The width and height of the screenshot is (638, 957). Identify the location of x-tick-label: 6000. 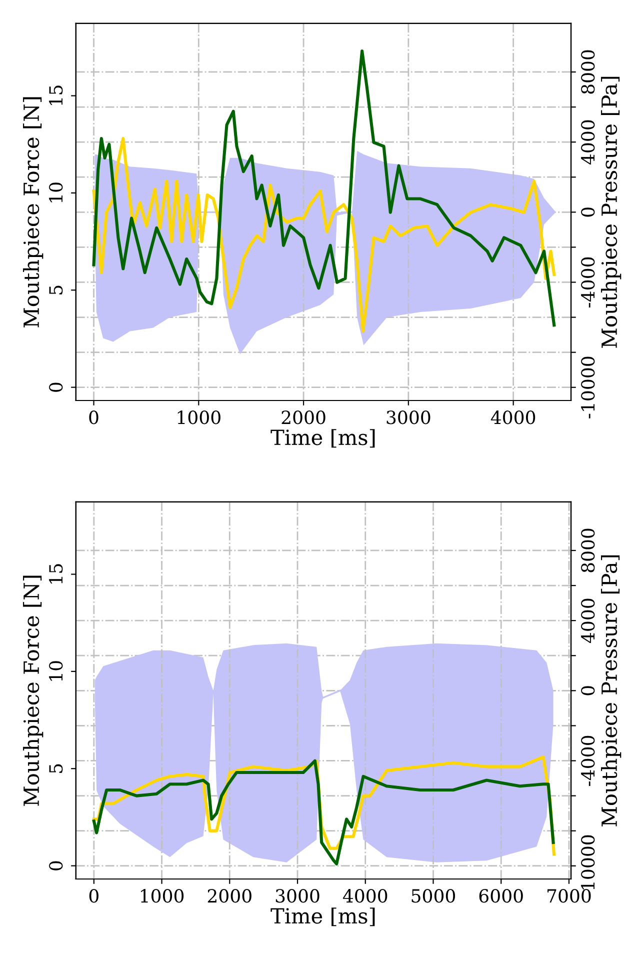
(501, 896).